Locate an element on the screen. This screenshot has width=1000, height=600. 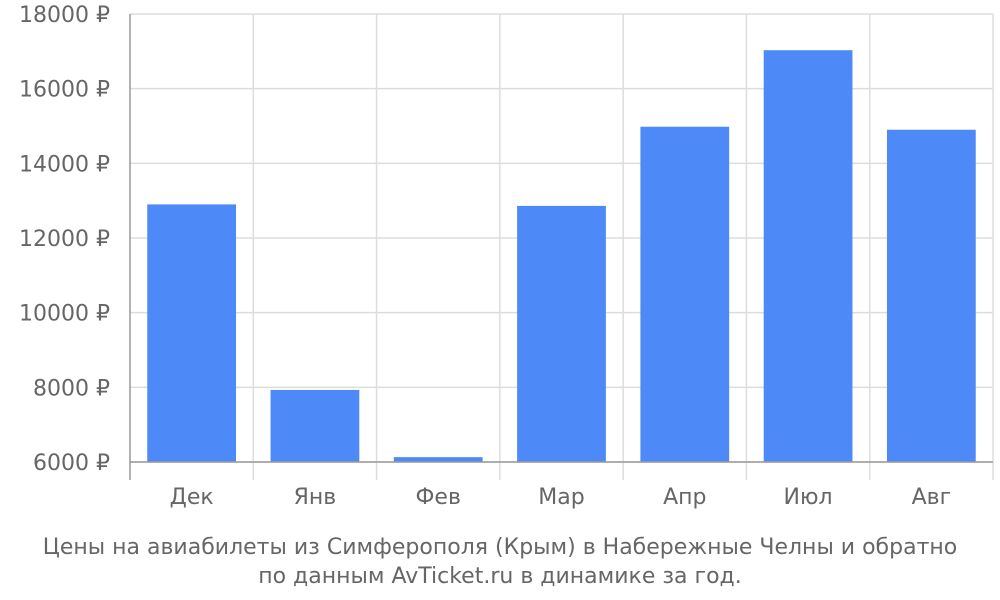
x-tick-label: Дек is located at coordinates (192, 497).